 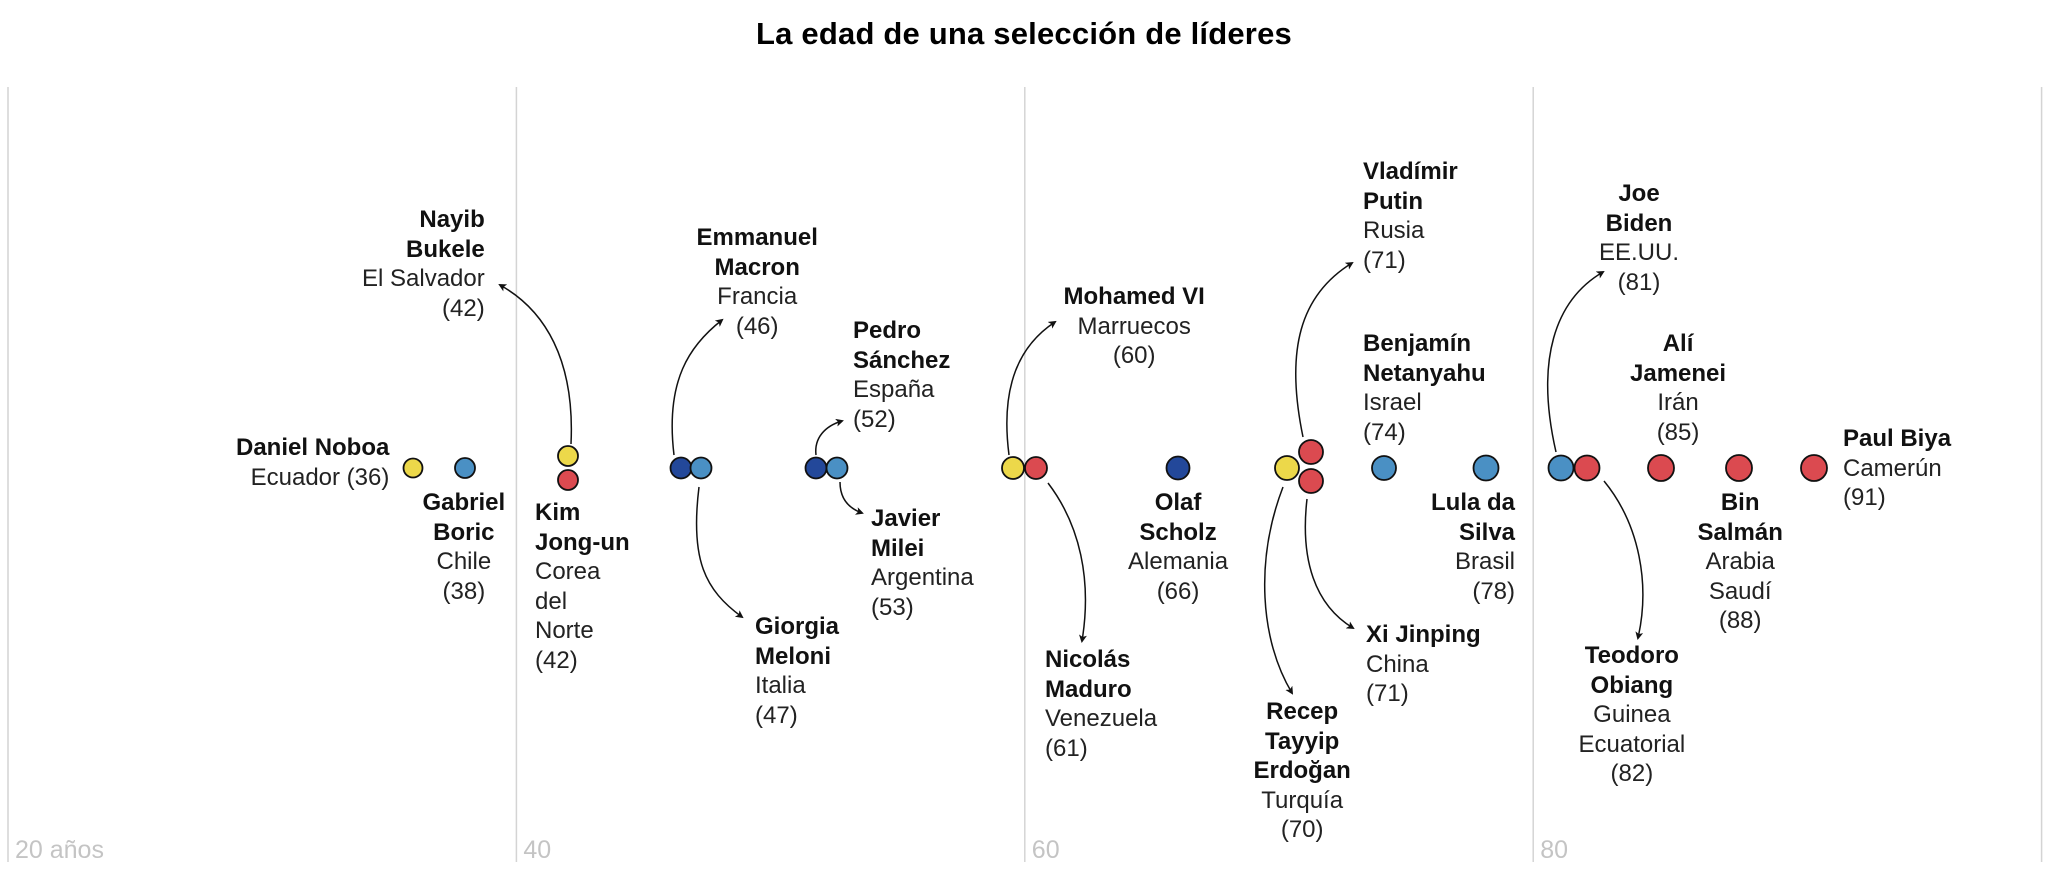 What do you see at coordinates (1678, 402) in the screenshot?
I see `leader-country: Irán` at bounding box center [1678, 402].